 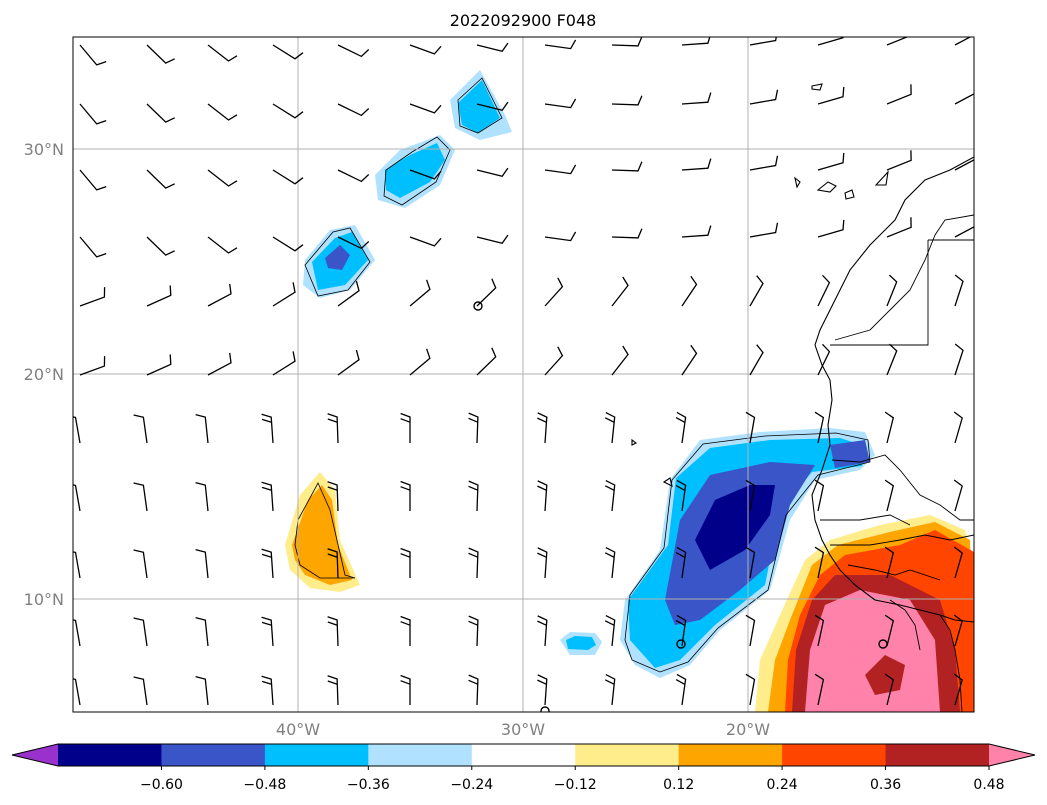 What do you see at coordinates (264, 785) in the screenshot?
I see `colorbar-tick-label: −0.48` at bounding box center [264, 785].